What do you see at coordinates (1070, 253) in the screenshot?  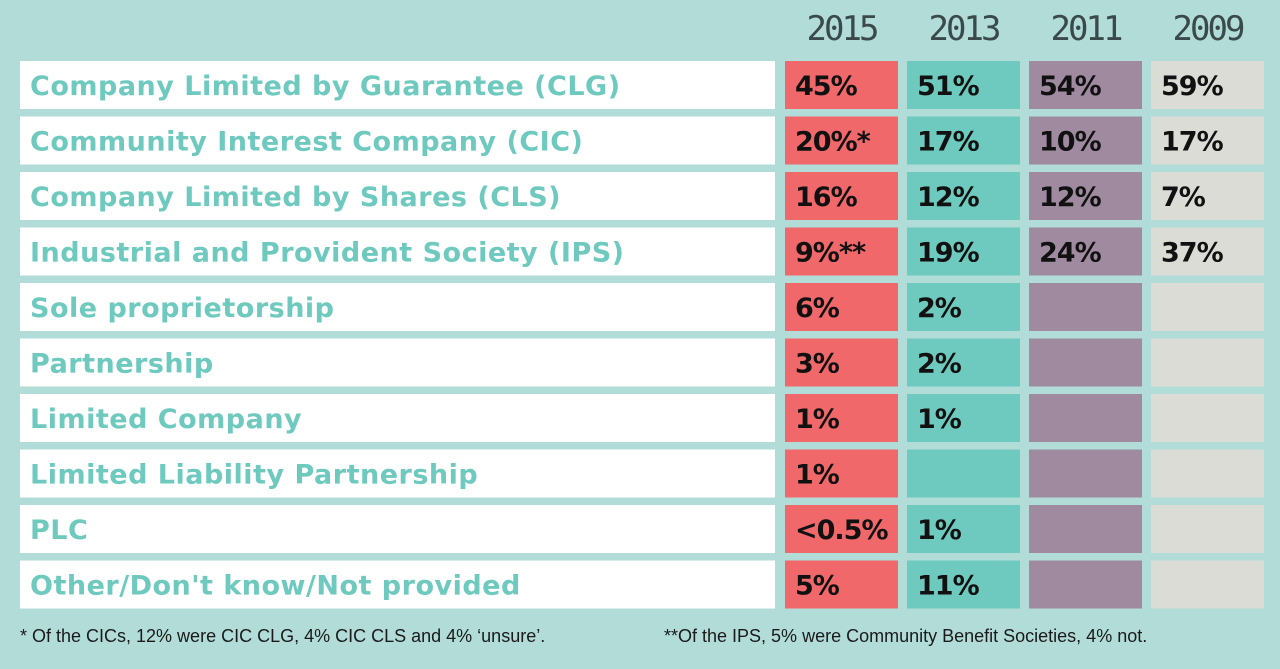 I see `cell-value-2011: 24%` at bounding box center [1070, 253].